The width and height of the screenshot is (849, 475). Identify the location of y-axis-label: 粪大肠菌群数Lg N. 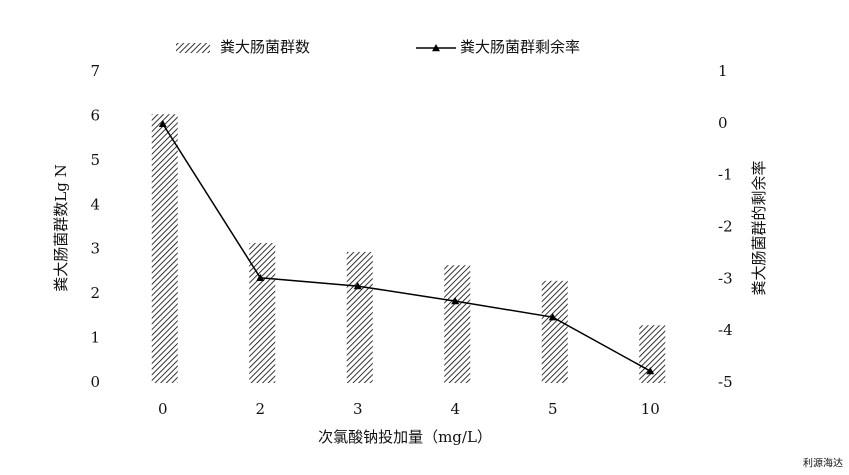
(61, 227).